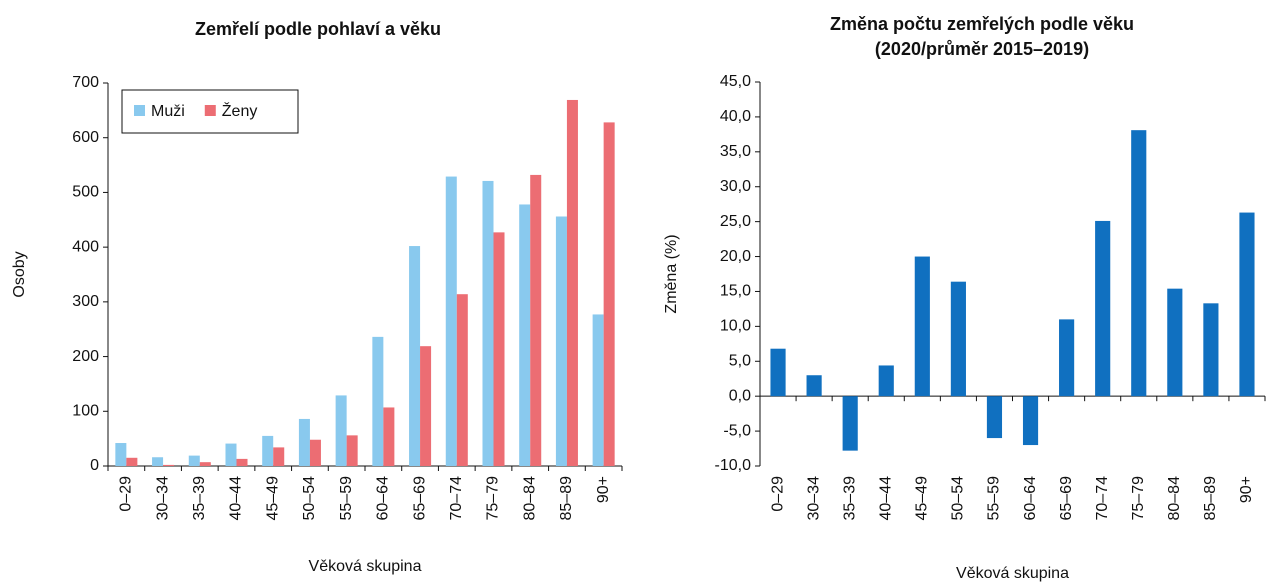 The width and height of the screenshot is (1268, 584). What do you see at coordinates (168, 111) in the screenshot?
I see `legend-label: Muži` at bounding box center [168, 111].